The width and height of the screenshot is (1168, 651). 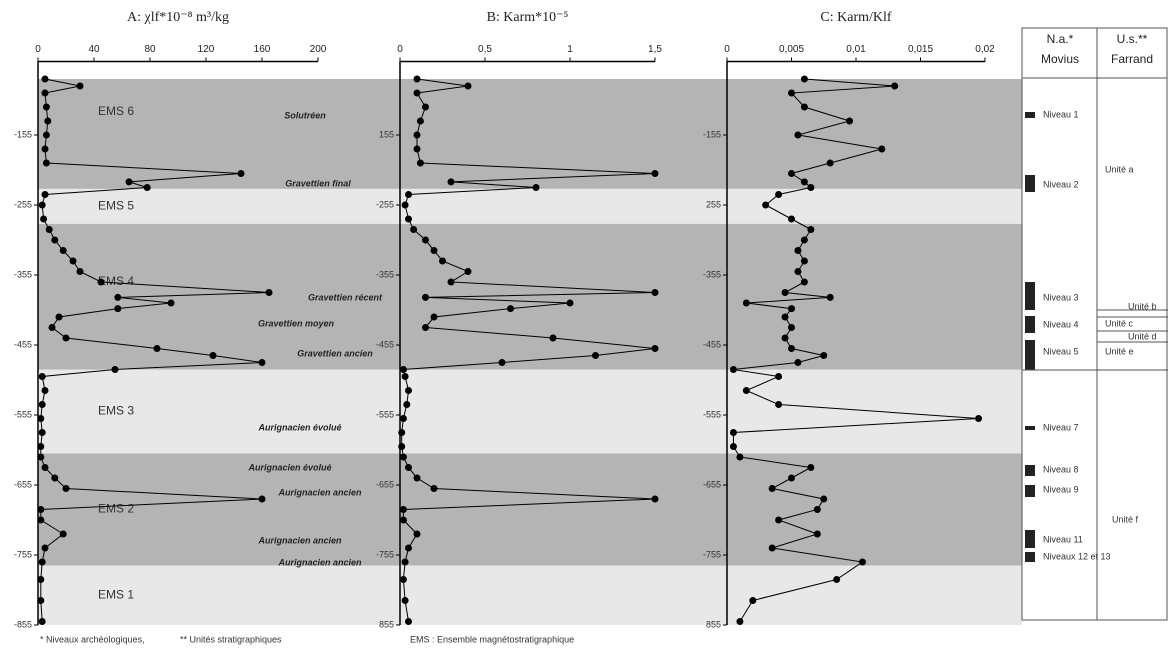 What do you see at coordinates (1063, 539) in the screenshot?
I see `niveau-label: Niveau 11` at bounding box center [1063, 539].